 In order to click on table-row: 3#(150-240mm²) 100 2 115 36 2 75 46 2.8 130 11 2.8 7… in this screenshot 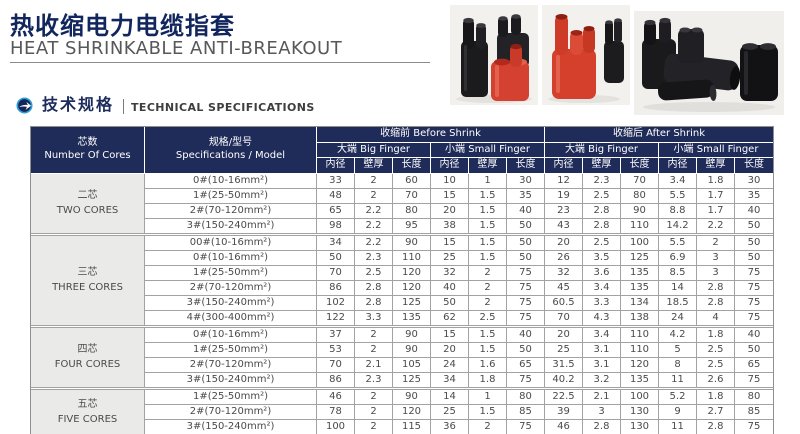, I will do `click(402, 426)`.